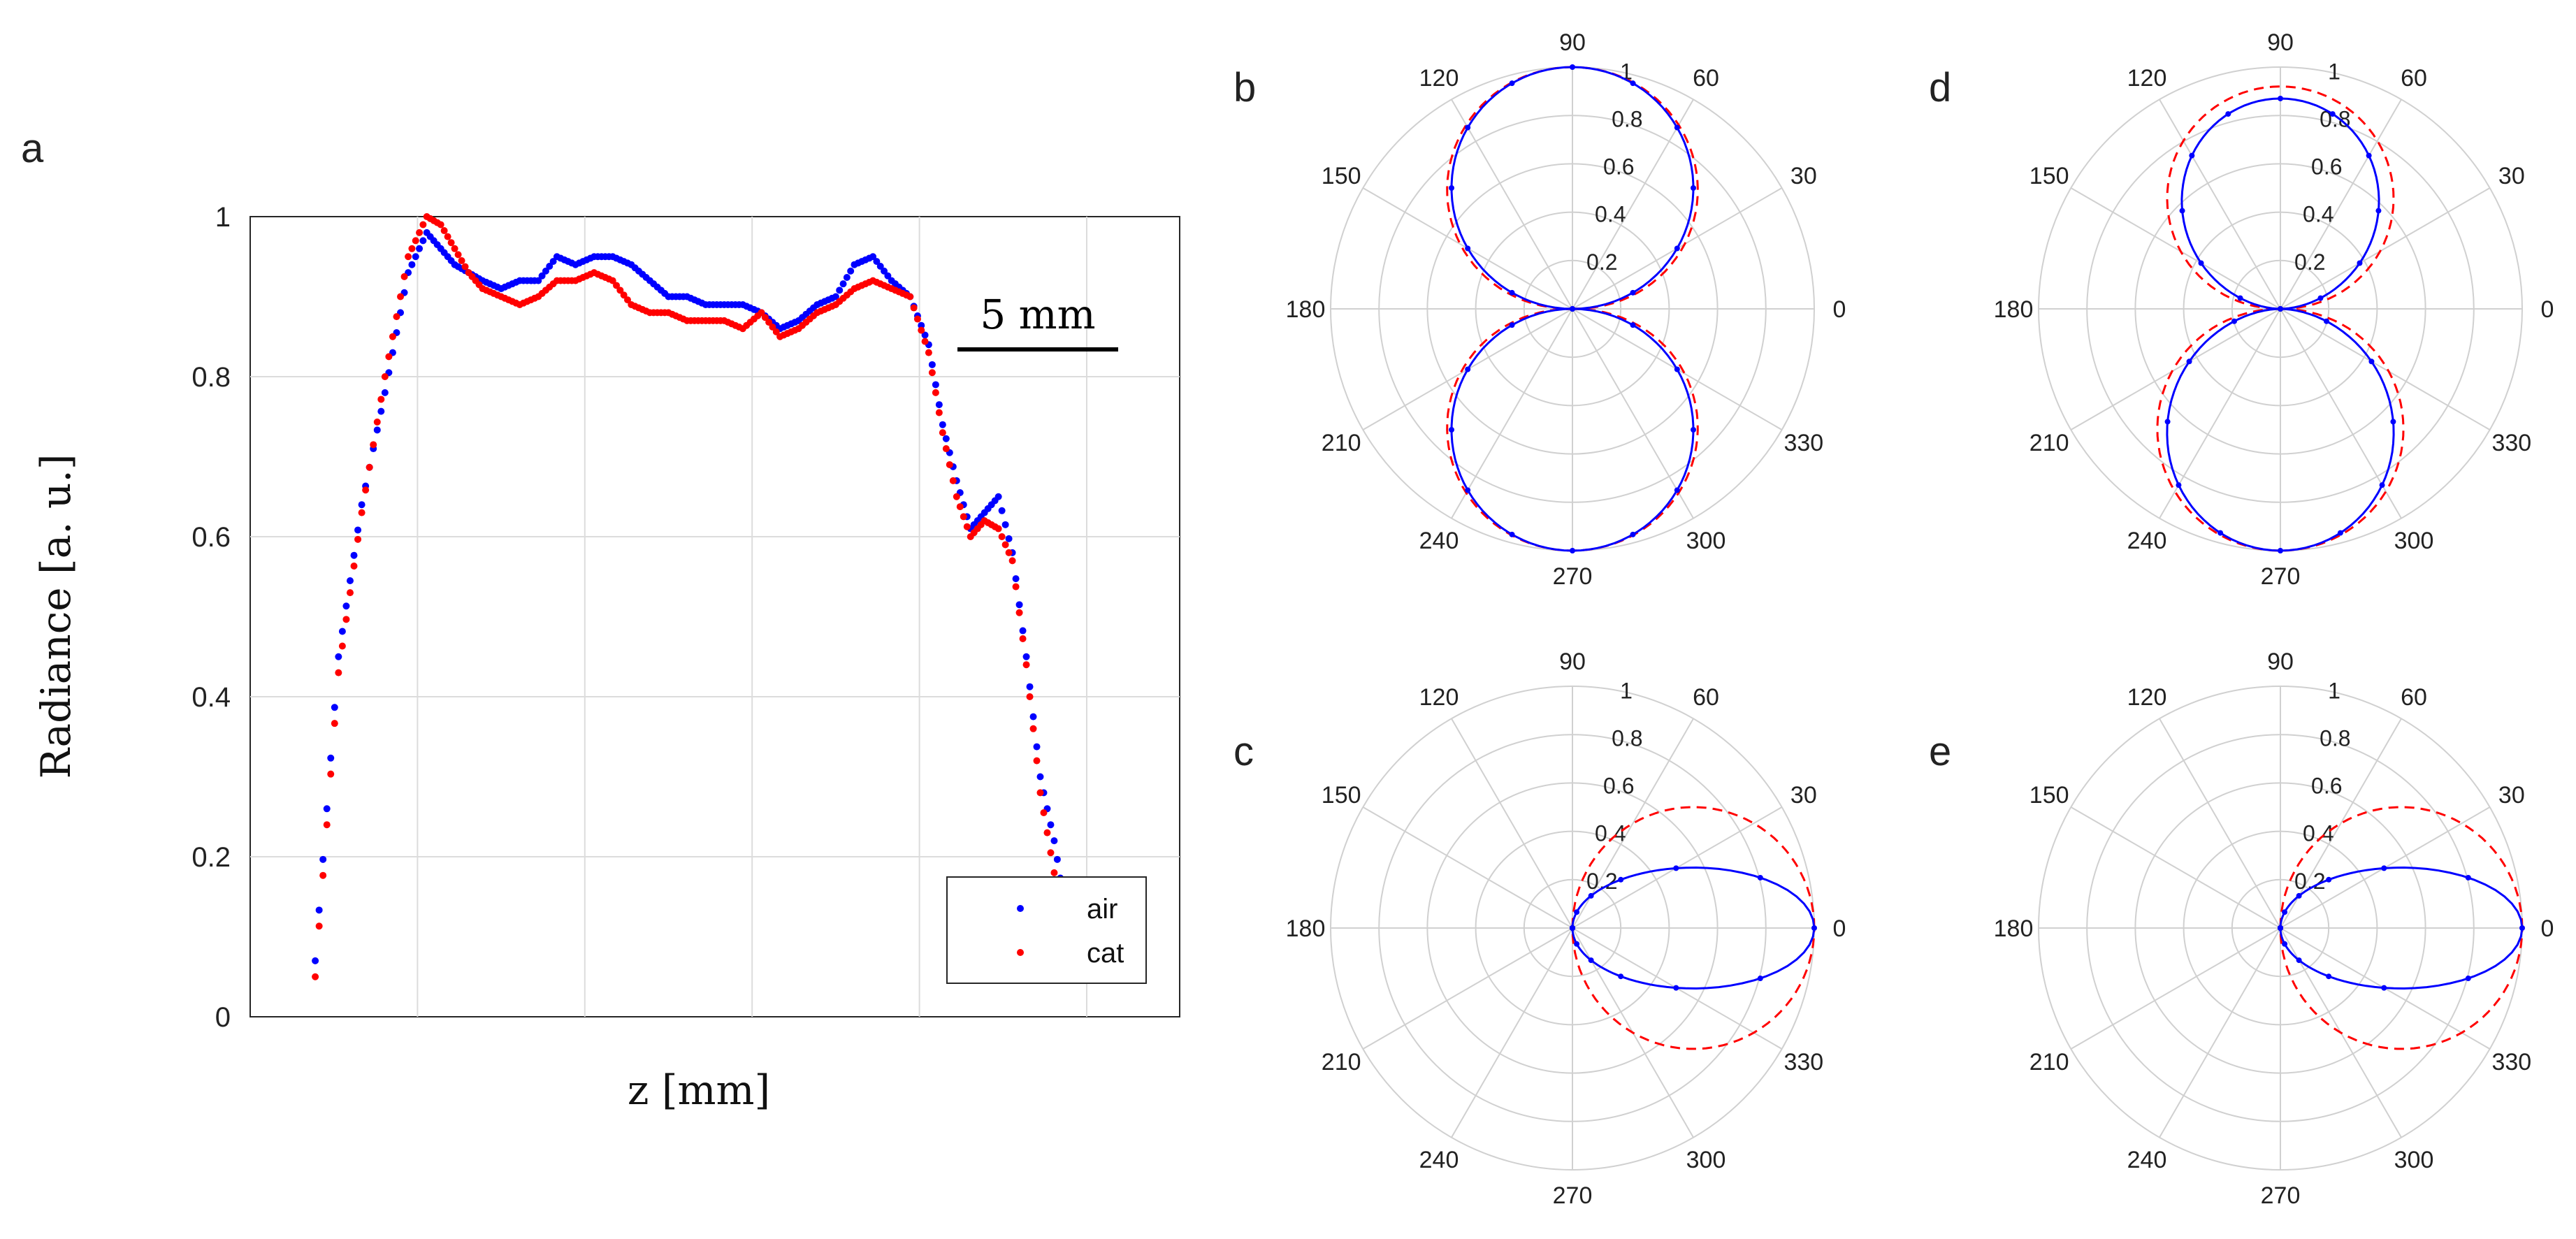  I want to click on angle-tick-label: 210, so click(1341, 443).